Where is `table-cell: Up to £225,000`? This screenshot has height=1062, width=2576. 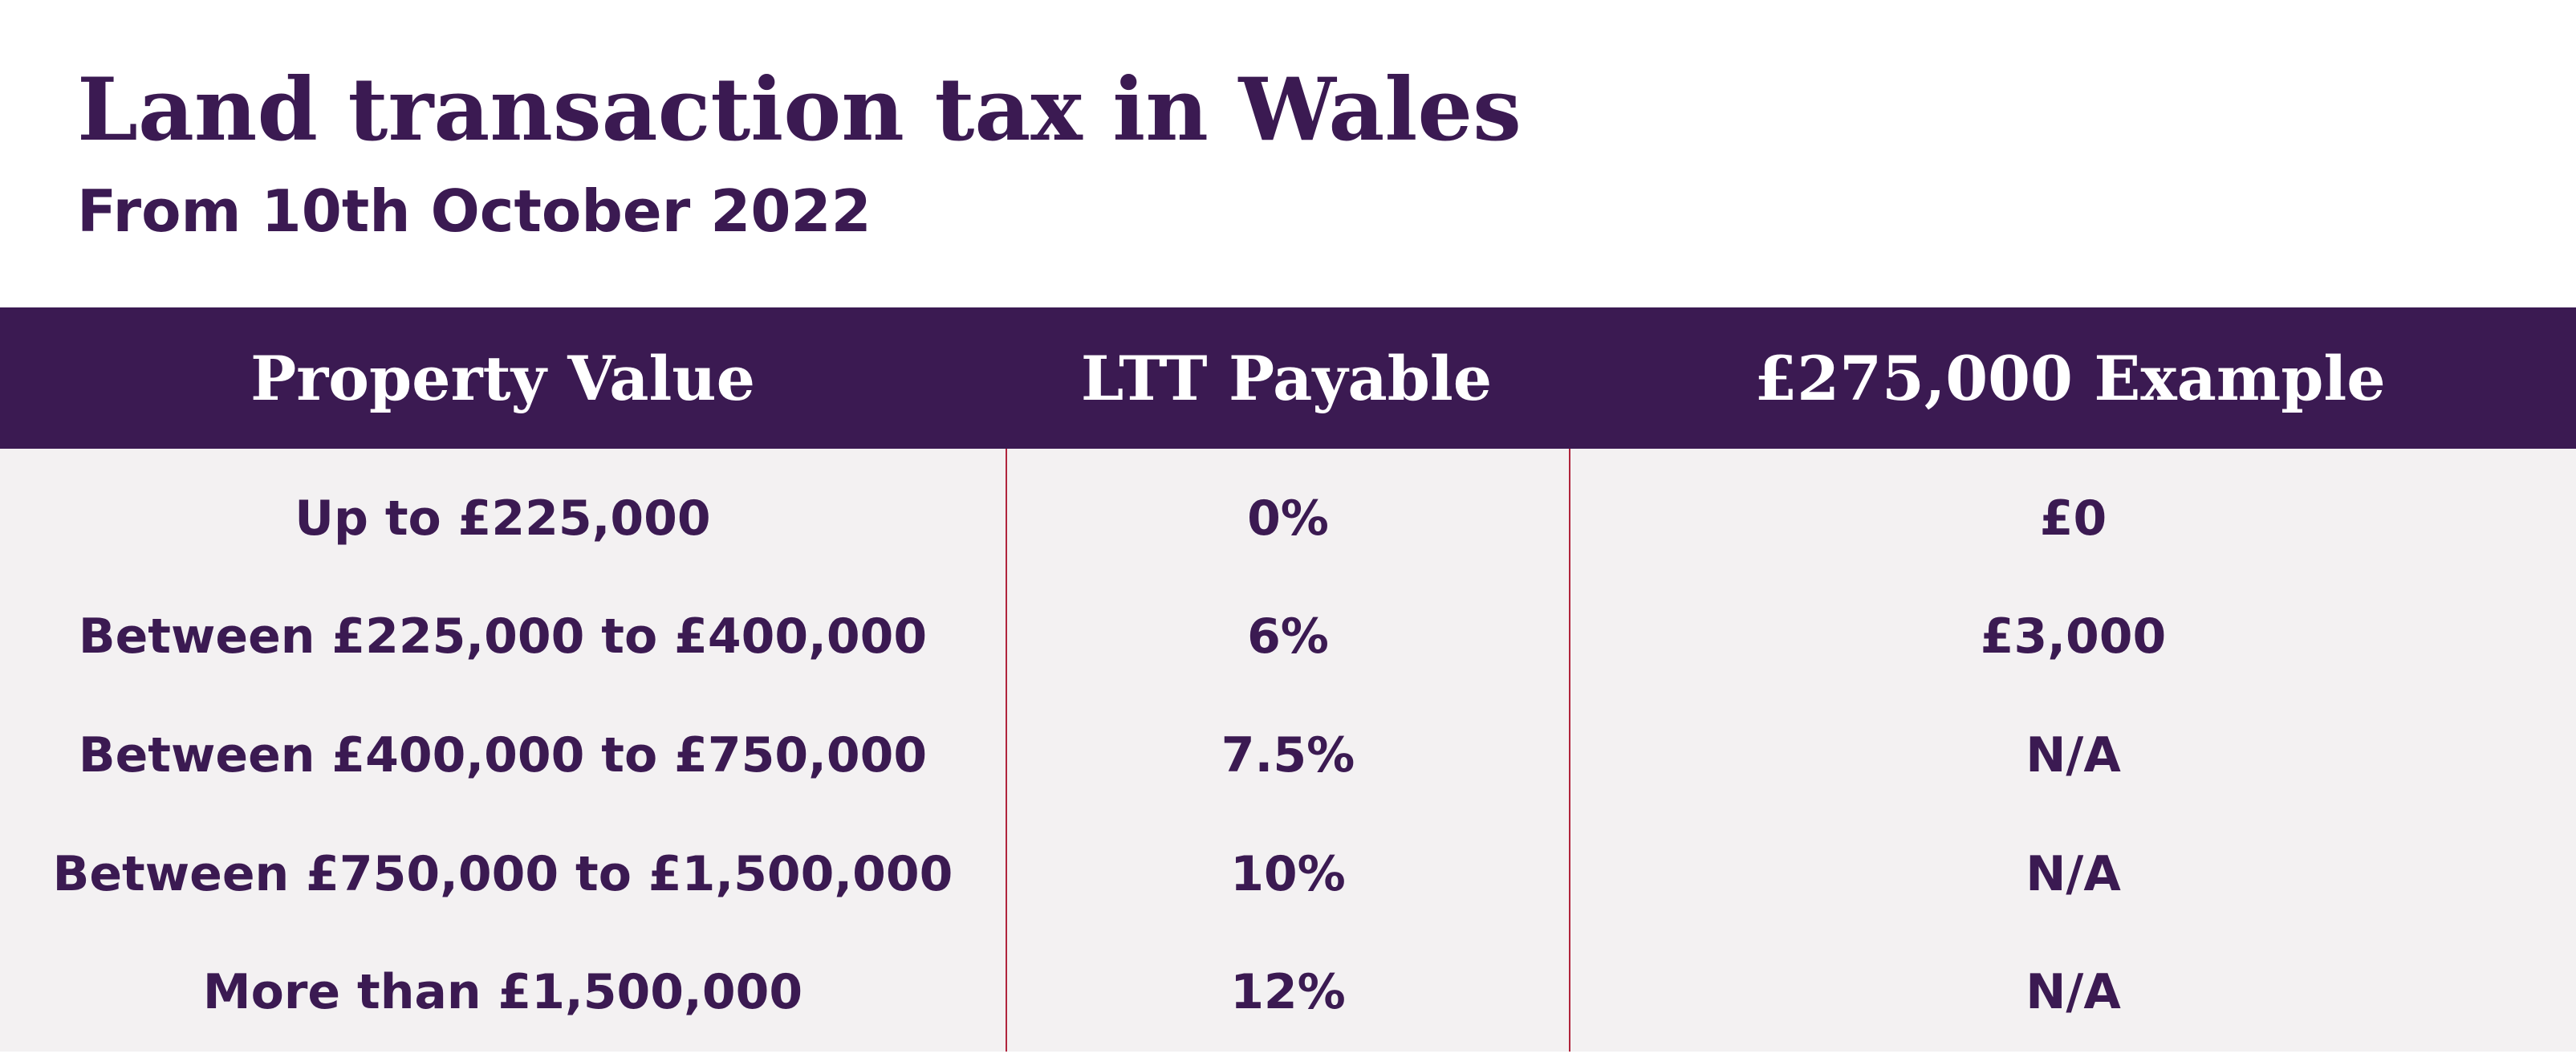
table-cell: Up to £225,000 is located at coordinates (503, 518).